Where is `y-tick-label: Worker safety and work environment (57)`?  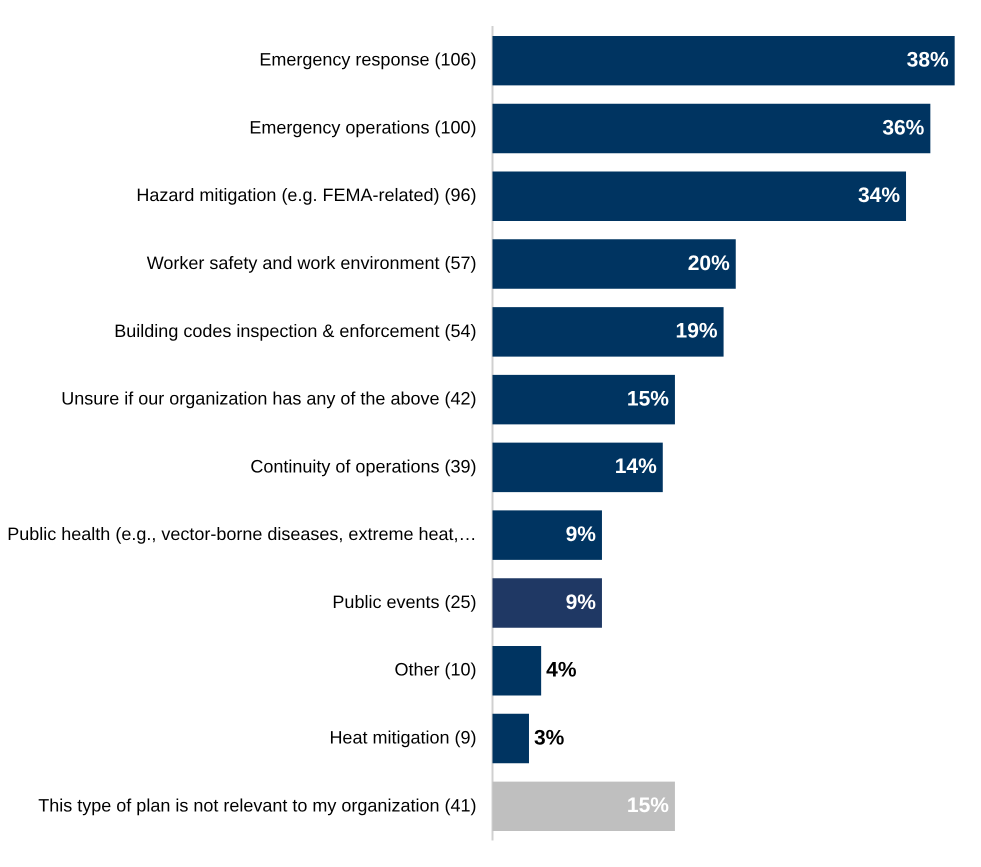
y-tick-label: Worker safety and work environment (57) is located at coordinates (311, 263).